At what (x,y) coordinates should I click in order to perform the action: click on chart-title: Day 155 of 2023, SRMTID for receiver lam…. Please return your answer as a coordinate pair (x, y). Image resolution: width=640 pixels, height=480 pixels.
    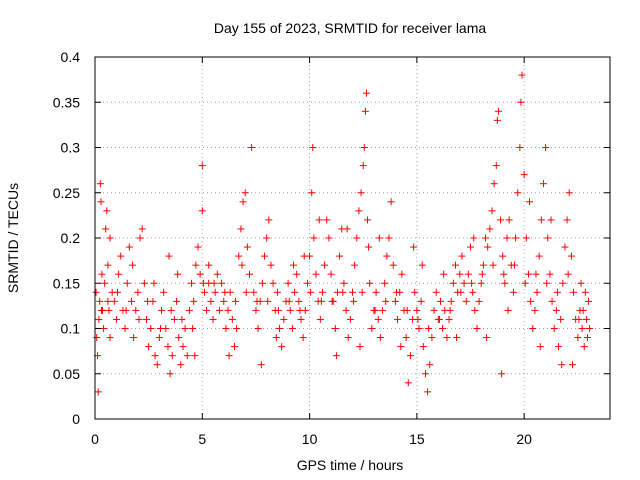
    Looking at the image, I should click on (350, 28).